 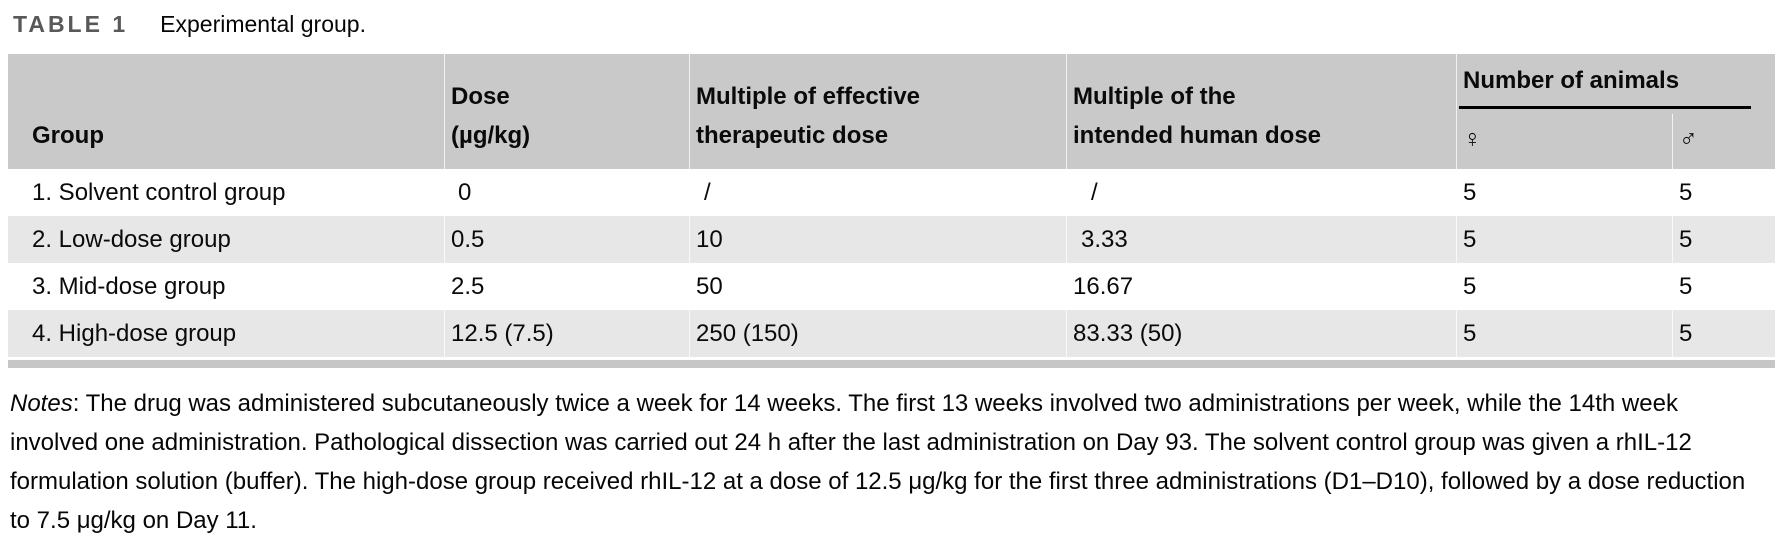 I want to click on notes-label: Notes, so click(x=41, y=403).